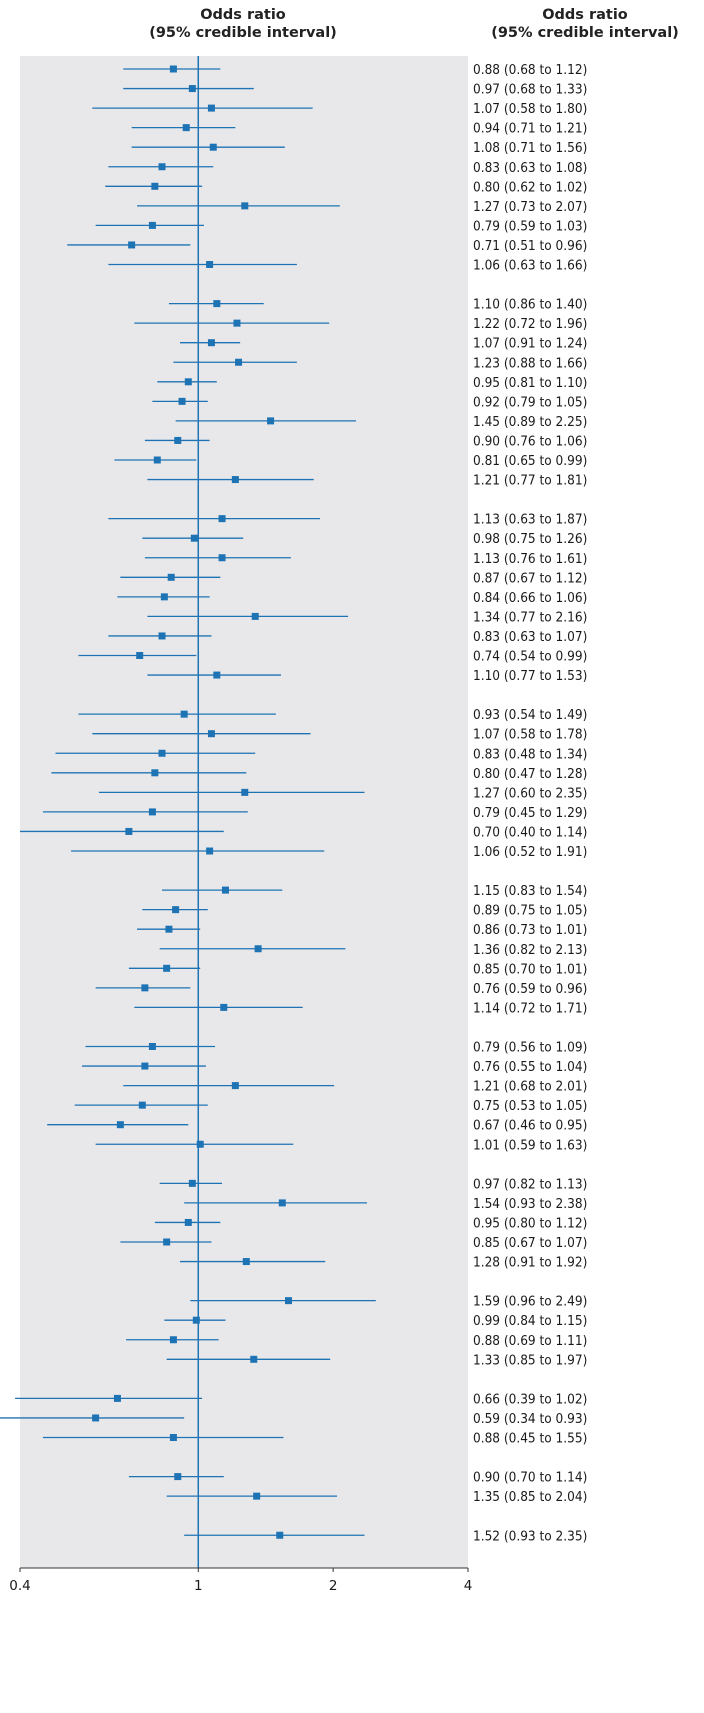 This screenshot has width=704, height=1713. Describe the element at coordinates (359, 129) in the screenshot. I see `estimate-row: 0.94 (0.71 to 1.21)` at that location.